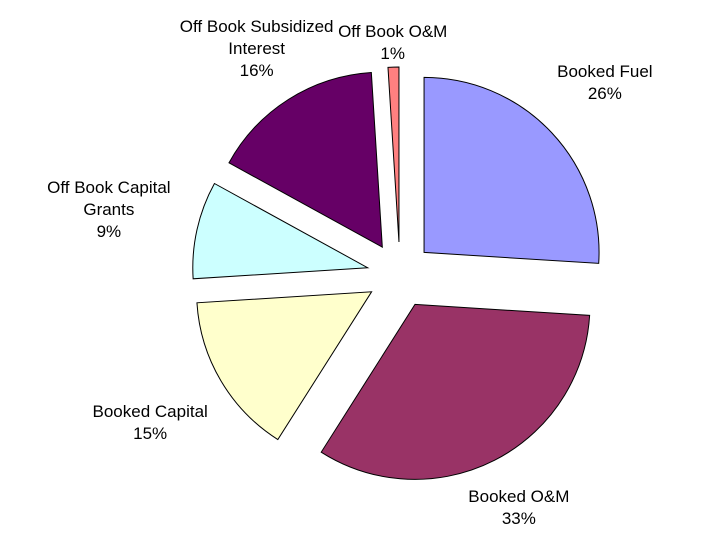 The height and width of the screenshot is (554, 704). Describe the element at coordinates (605, 71) in the screenshot. I see `slice-name: Booked Fuel` at that location.